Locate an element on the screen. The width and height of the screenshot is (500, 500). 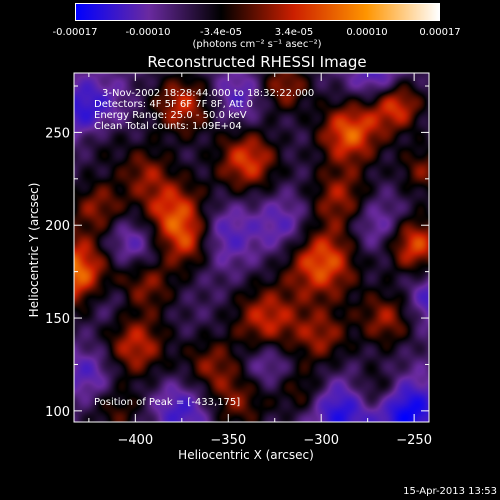
colorbar-tick-label: -0.00010 is located at coordinates (148, 32).